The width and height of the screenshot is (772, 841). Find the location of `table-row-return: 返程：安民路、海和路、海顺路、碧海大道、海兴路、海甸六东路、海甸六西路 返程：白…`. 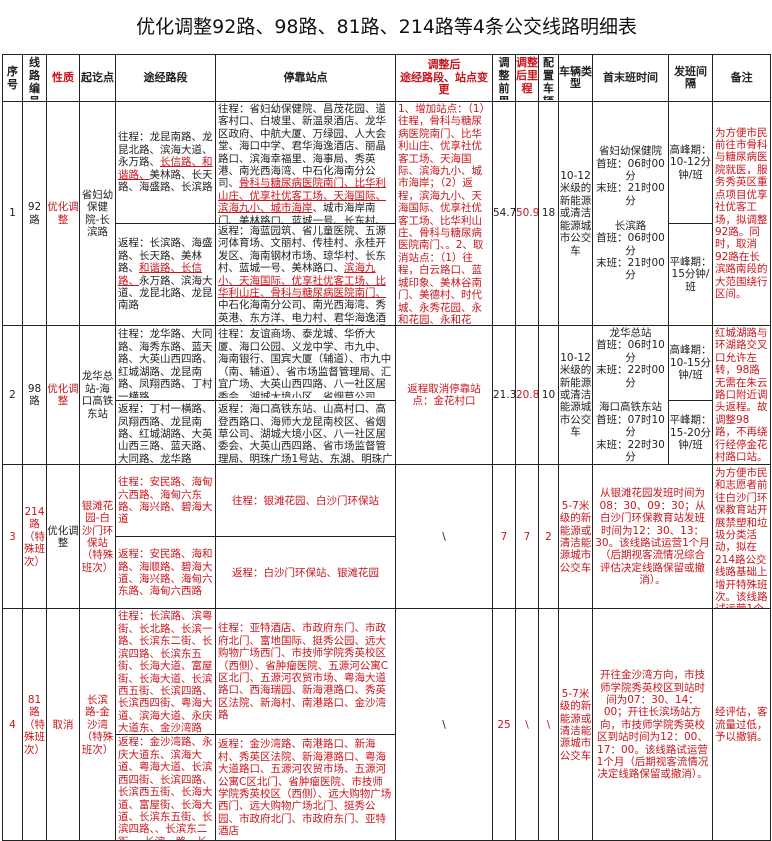

table-row-return: 返程：安民路、海和路、海顺路、碧海大道、海兴路、海甸六东路、海甸六西路 返程：白… is located at coordinates (387, 573).